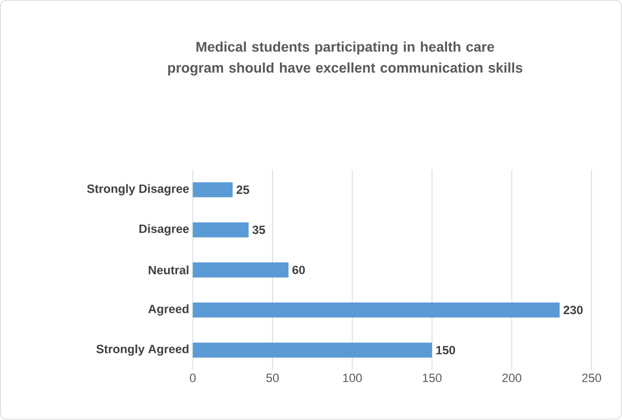  Describe the element at coordinates (446, 350) in the screenshot. I see `data-label: 150` at that location.